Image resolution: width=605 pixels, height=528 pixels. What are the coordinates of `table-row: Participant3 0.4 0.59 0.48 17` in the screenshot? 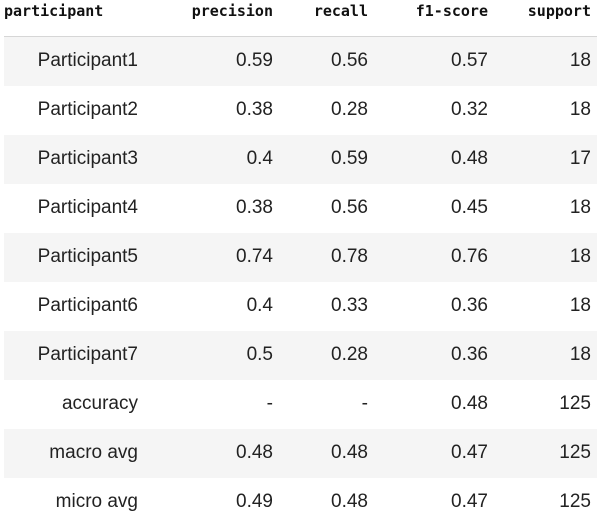 It's located at (300, 159).